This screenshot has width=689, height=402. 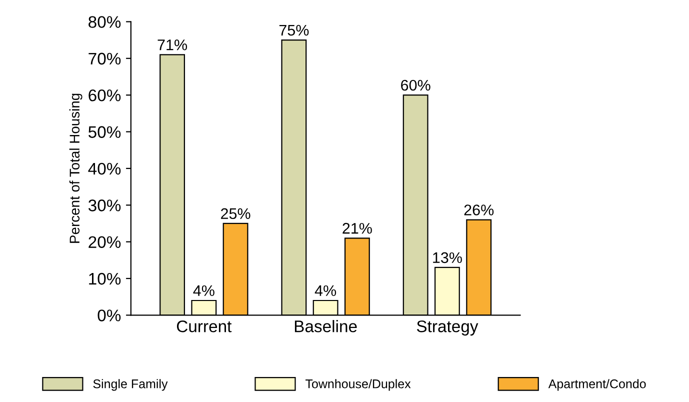 I want to click on y-axis-title: Percent of Total Housing, so click(x=75, y=168).